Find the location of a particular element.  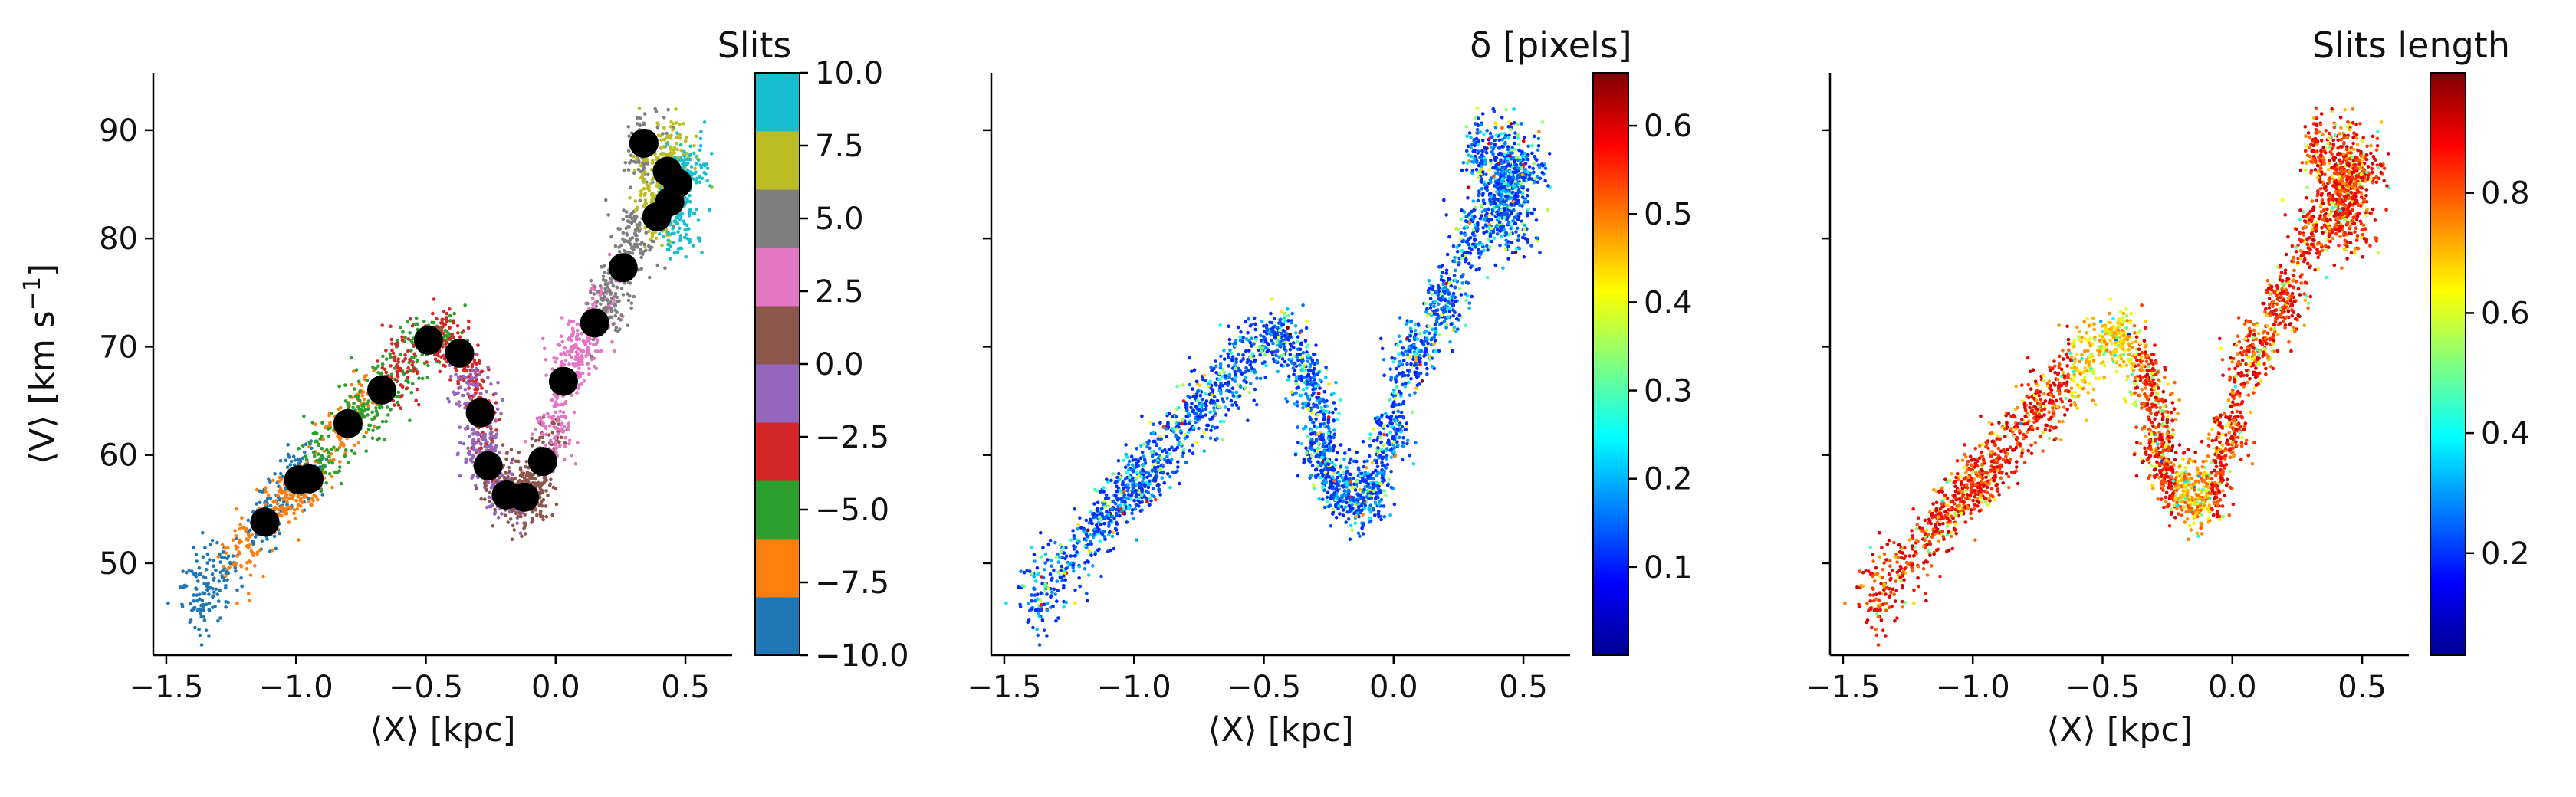

colorbar-segment is located at coordinates (778, 161).